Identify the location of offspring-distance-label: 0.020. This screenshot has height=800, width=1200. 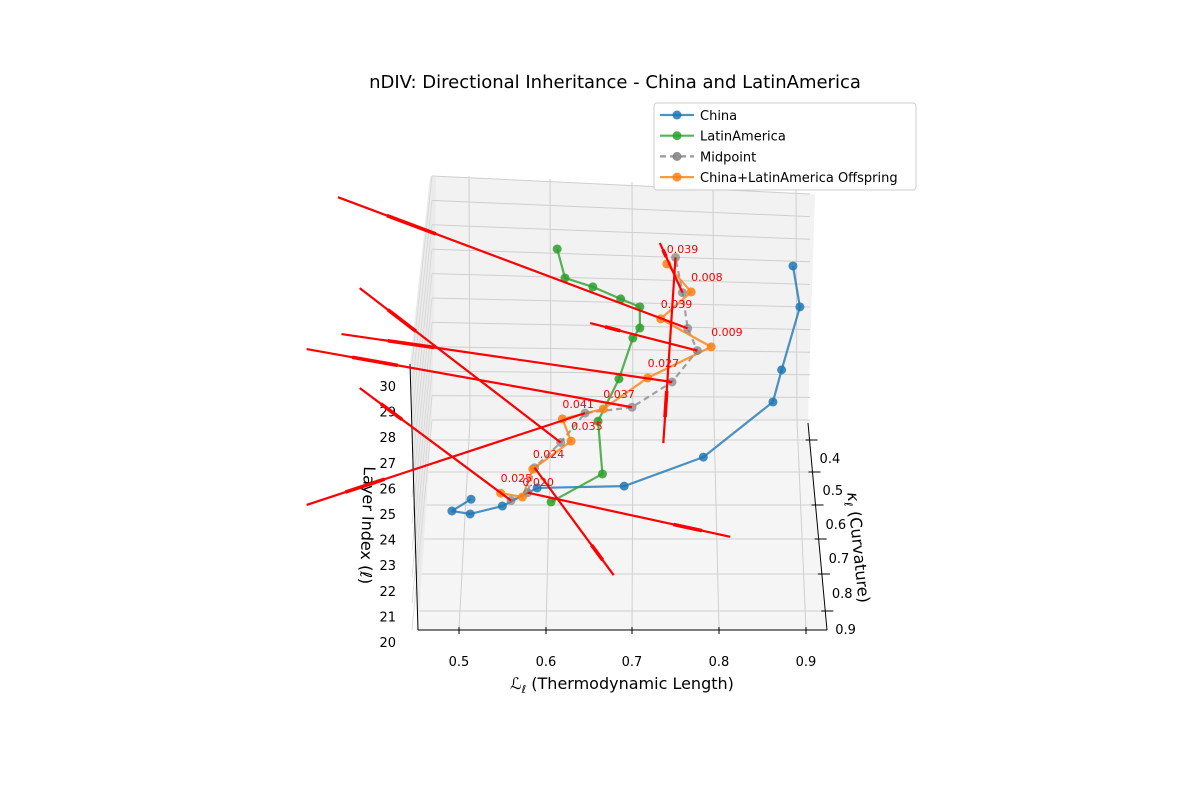
(538, 482).